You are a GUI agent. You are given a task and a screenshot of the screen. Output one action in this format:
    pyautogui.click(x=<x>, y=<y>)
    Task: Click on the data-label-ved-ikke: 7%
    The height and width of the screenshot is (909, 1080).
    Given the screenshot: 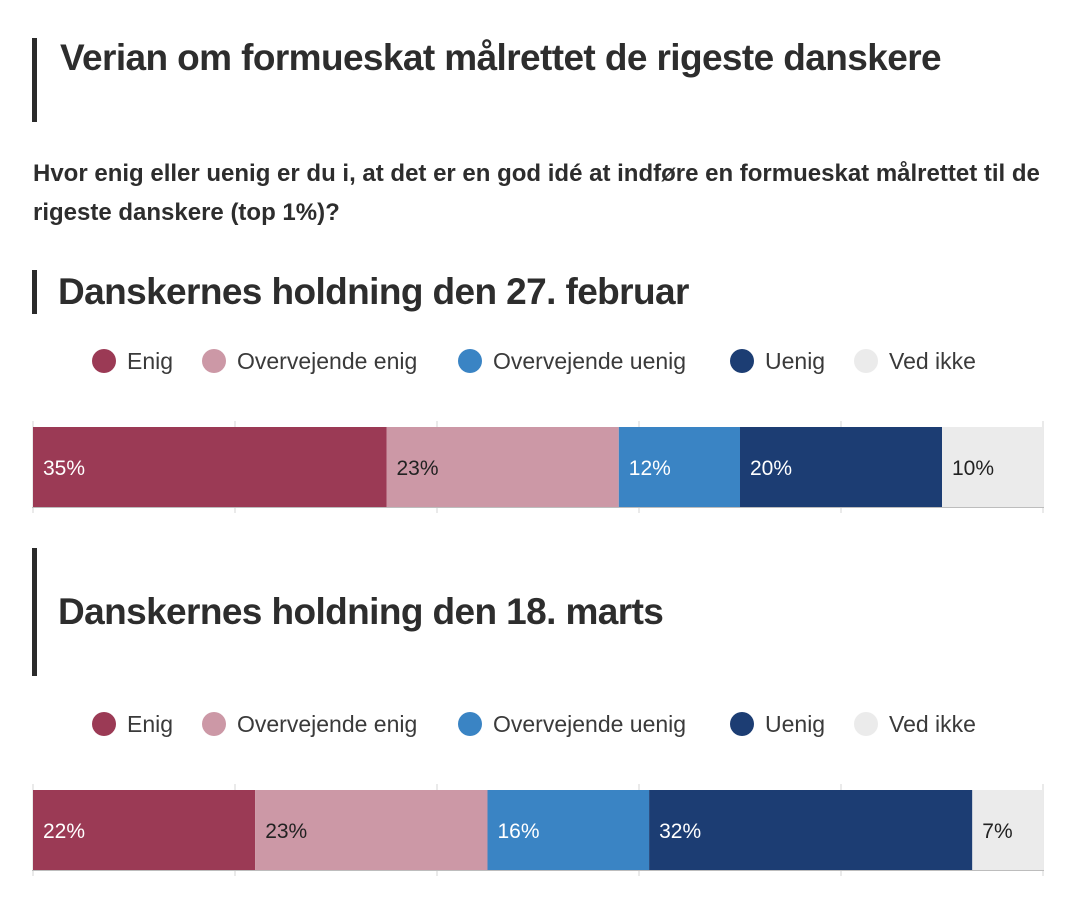 What is the action you would take?
    pyautogui.click(x=997, y=831)
    